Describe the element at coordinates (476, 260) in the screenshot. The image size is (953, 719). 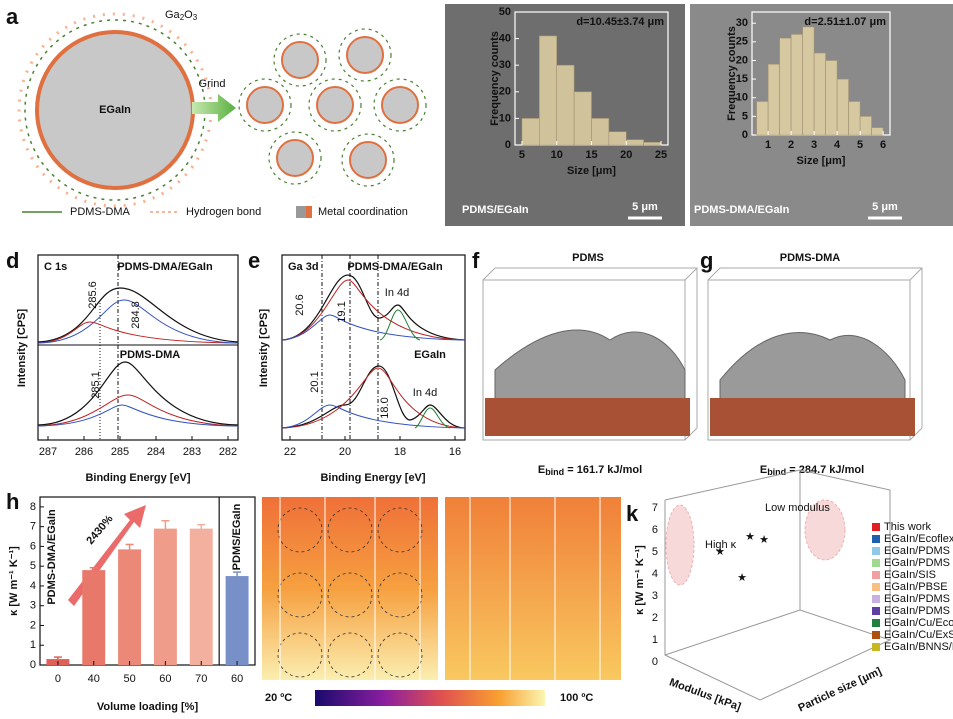
I see `panel-letter: f` at that location.